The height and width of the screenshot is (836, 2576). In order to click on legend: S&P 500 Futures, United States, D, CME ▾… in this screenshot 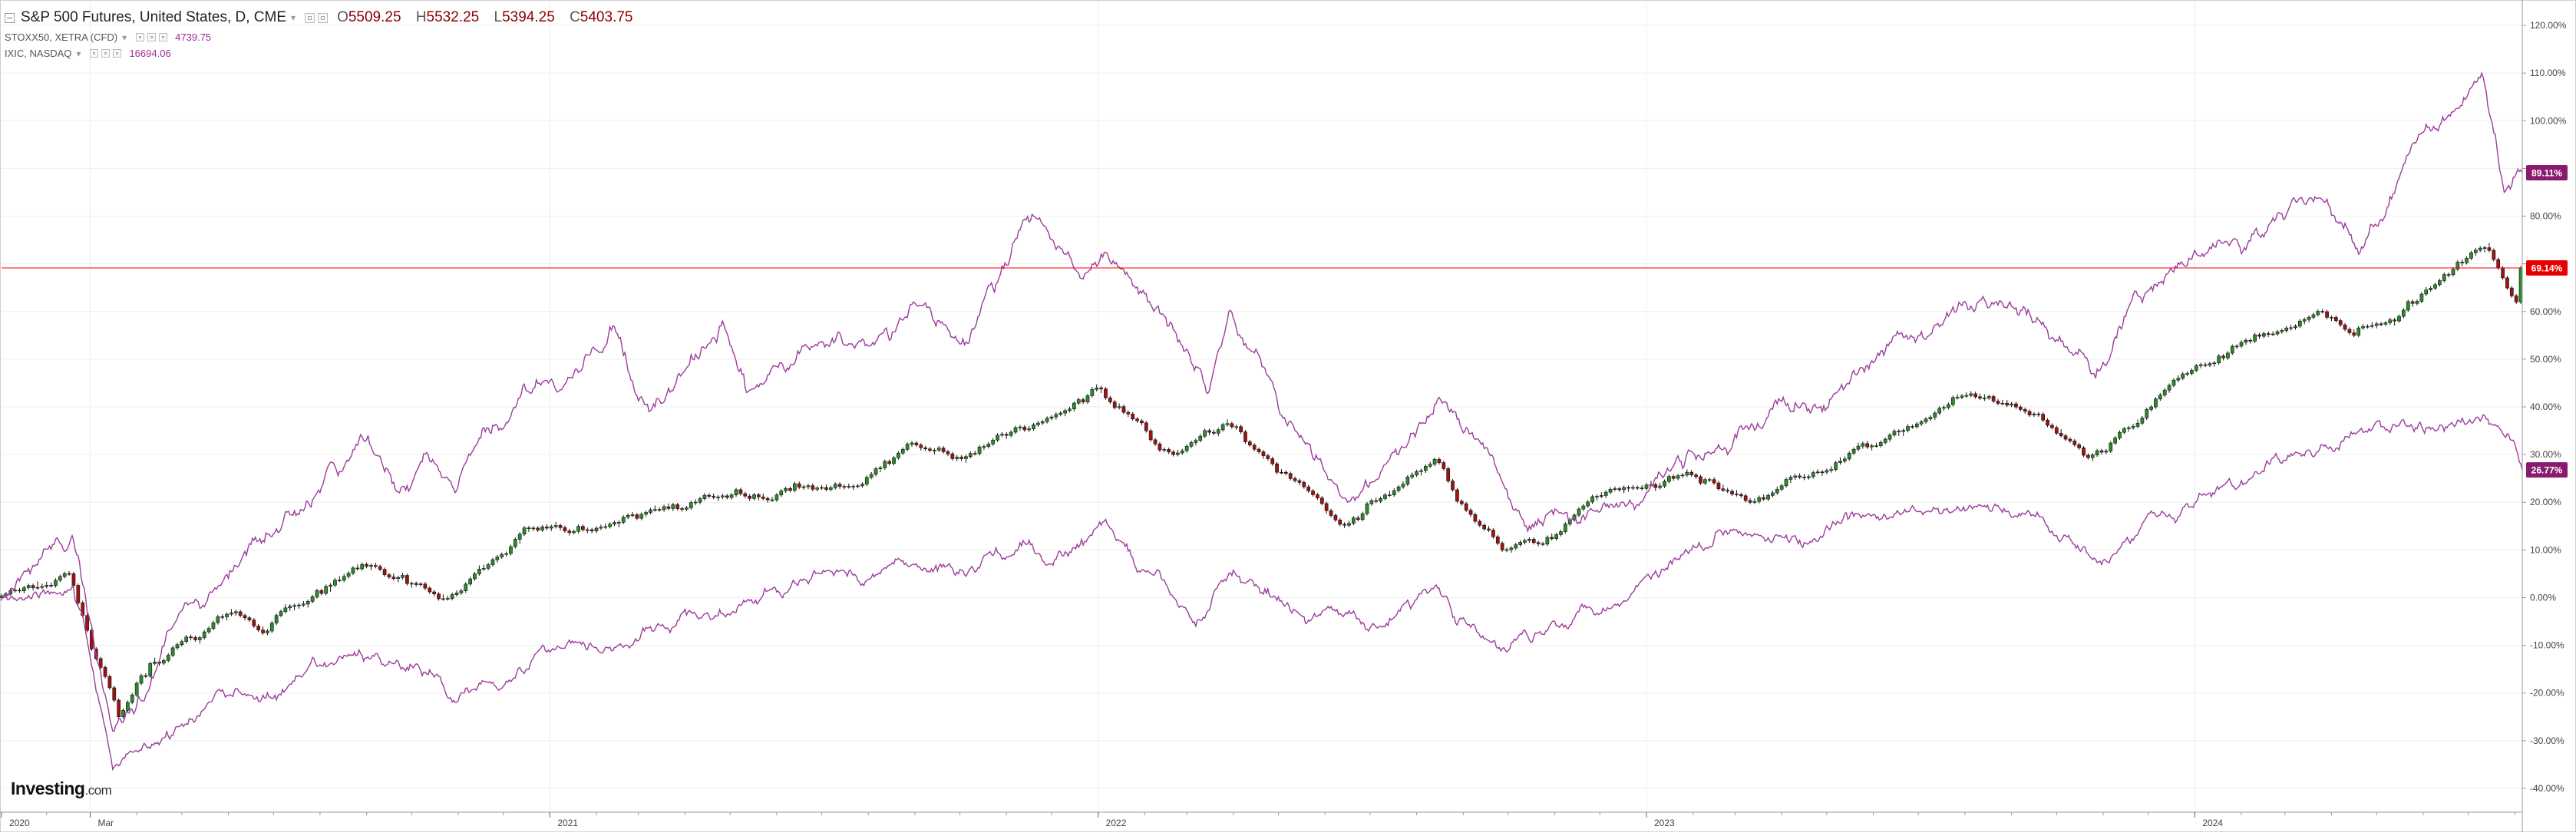, I will do `click(324, 33)`.